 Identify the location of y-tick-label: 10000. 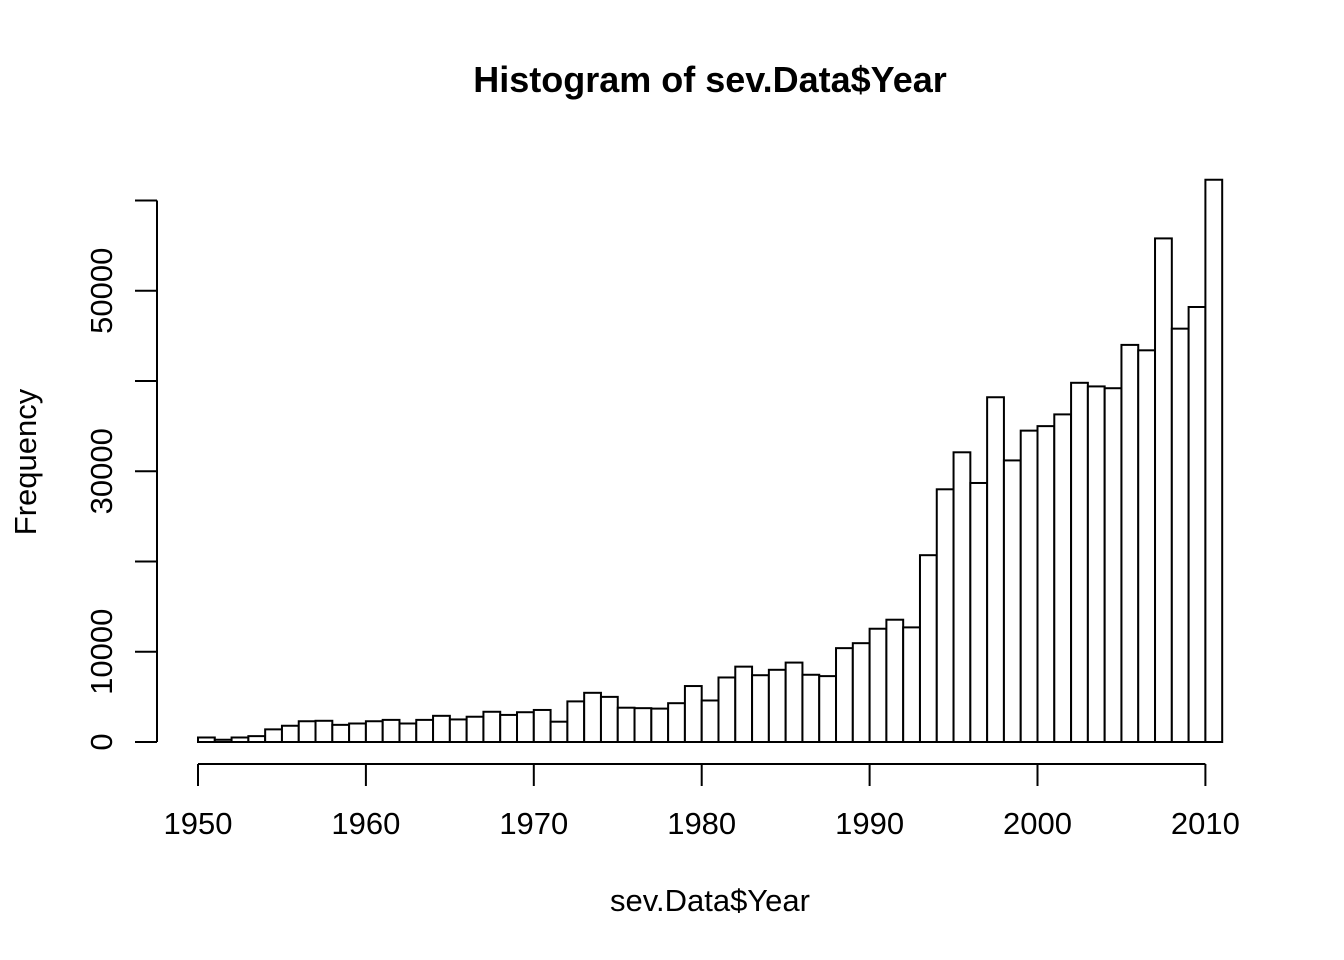
(101, 652).